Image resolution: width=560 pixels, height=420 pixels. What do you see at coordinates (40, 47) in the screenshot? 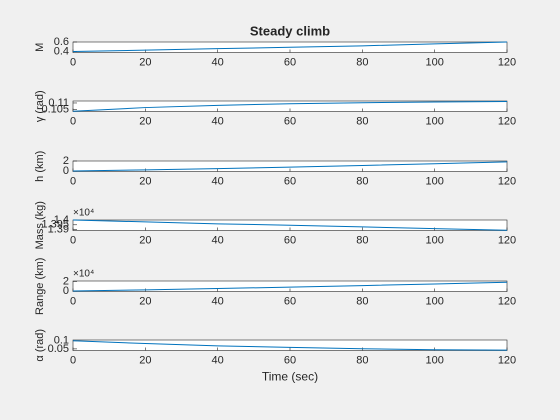
I see `y-axis-label: M` at bounding box center [40, 47].